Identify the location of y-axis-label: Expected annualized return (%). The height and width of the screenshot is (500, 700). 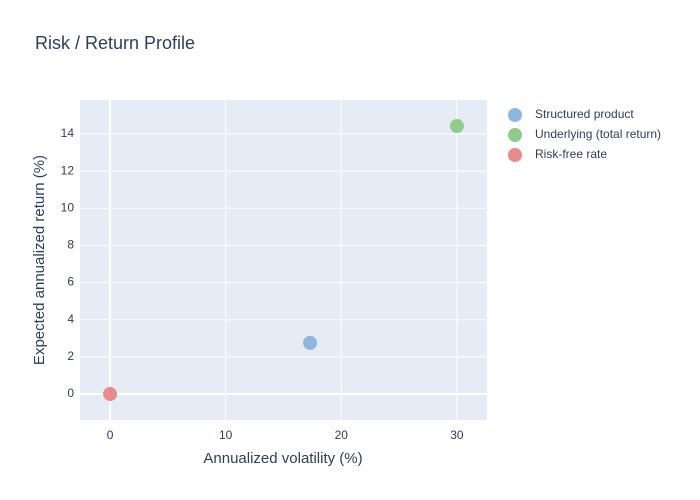
(39, 260).